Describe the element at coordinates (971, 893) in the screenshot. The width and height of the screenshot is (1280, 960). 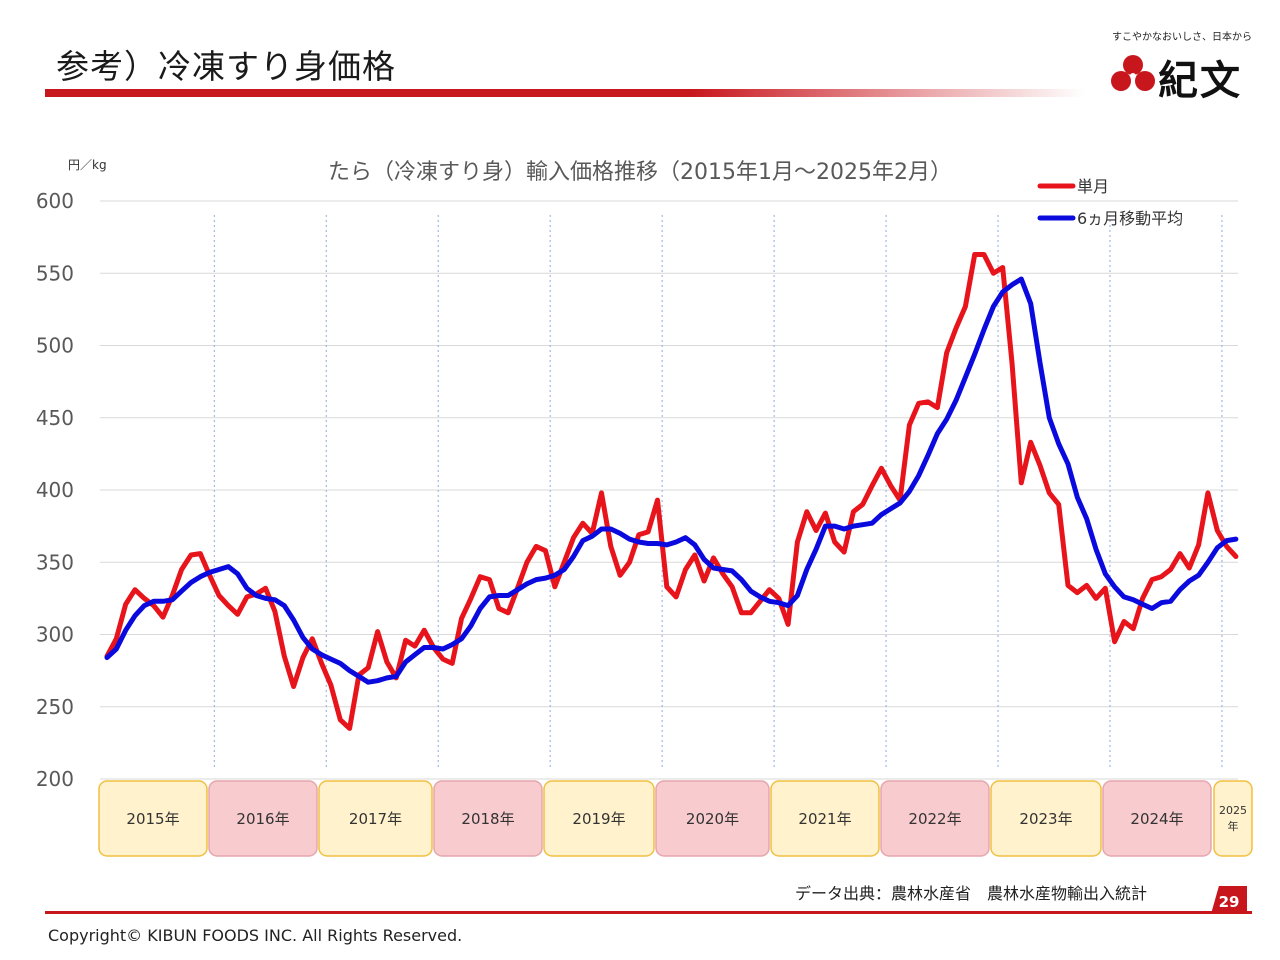
I see `data-source-note: データ出典：農林水産省 農林水産物輸出入統計` at that location.